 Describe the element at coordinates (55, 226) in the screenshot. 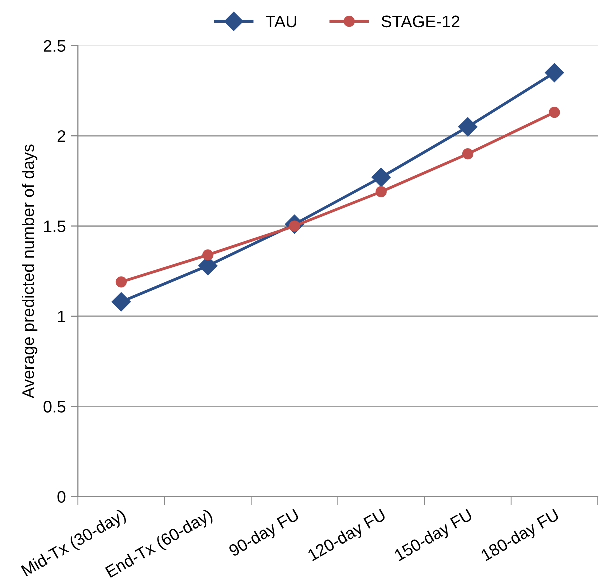

I see `y-tick-label: 1.5` at that location.